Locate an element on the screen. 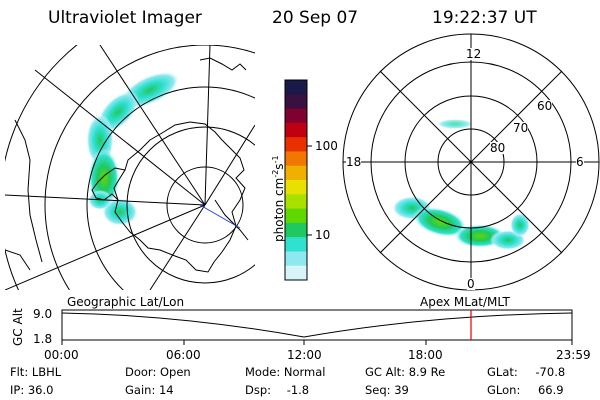  gc-alt-field: GC Alt: 8.9 Re is located at coordinates (405, 372).